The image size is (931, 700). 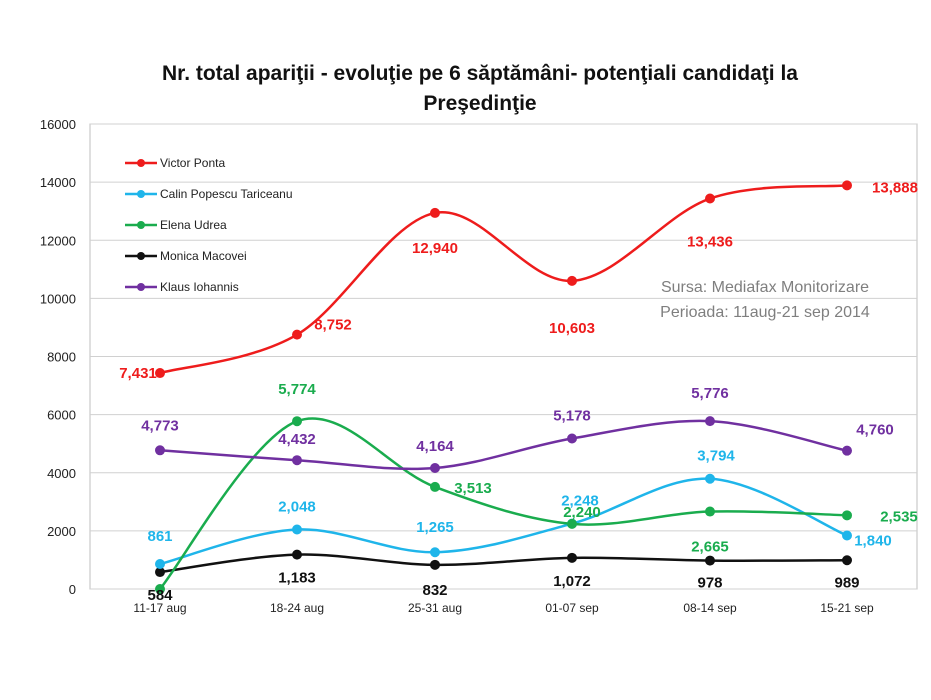 I want to click on legend-label: Elena Udrea, so click(x=193, y=225).